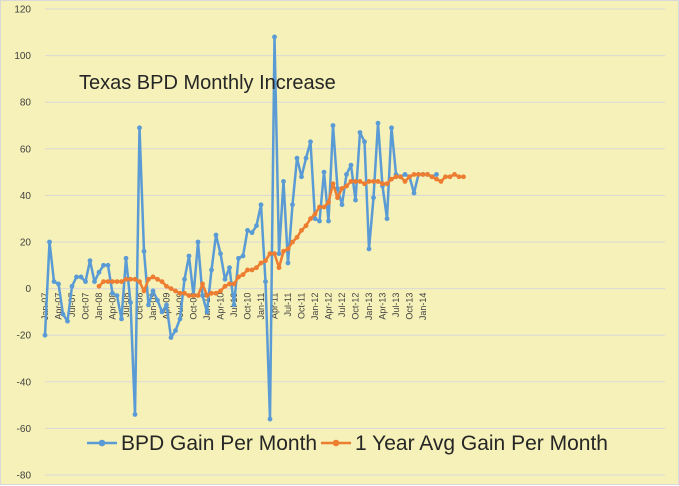 Image resolution: width=679 pixels, height=486 pixels. I want to click on x-tick-label: Jul-09, so click(180, 305).